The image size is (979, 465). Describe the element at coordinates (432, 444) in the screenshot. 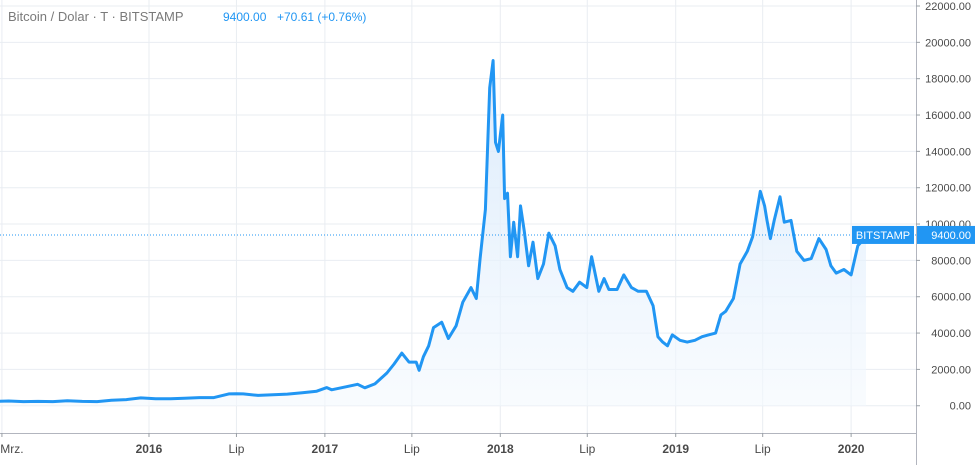

I see `x-axis-ticks: Mrz. 2016 Lip 2017 Lip 2018 Lip 2019 Lip 2020` at that location.